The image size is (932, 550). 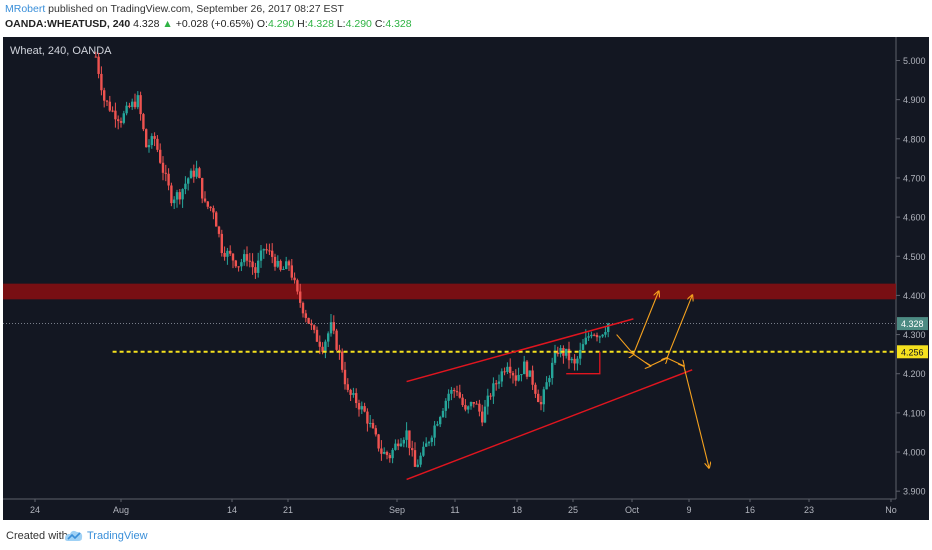 What do you see at coordinates (117, 536) in the screenshot?
I see `tradingview-link: TradingView` at bounding box center [117, 536].